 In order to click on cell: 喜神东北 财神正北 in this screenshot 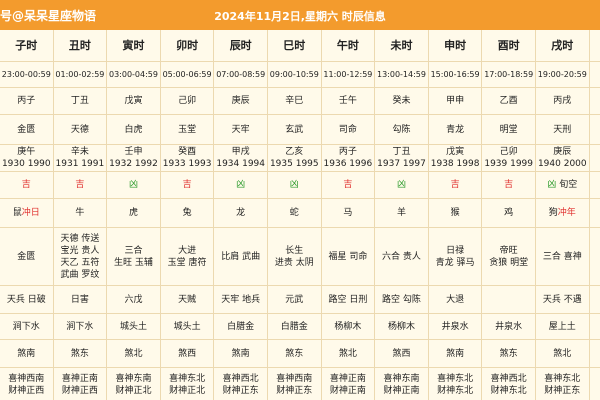, I will do `click(188, 384)`.